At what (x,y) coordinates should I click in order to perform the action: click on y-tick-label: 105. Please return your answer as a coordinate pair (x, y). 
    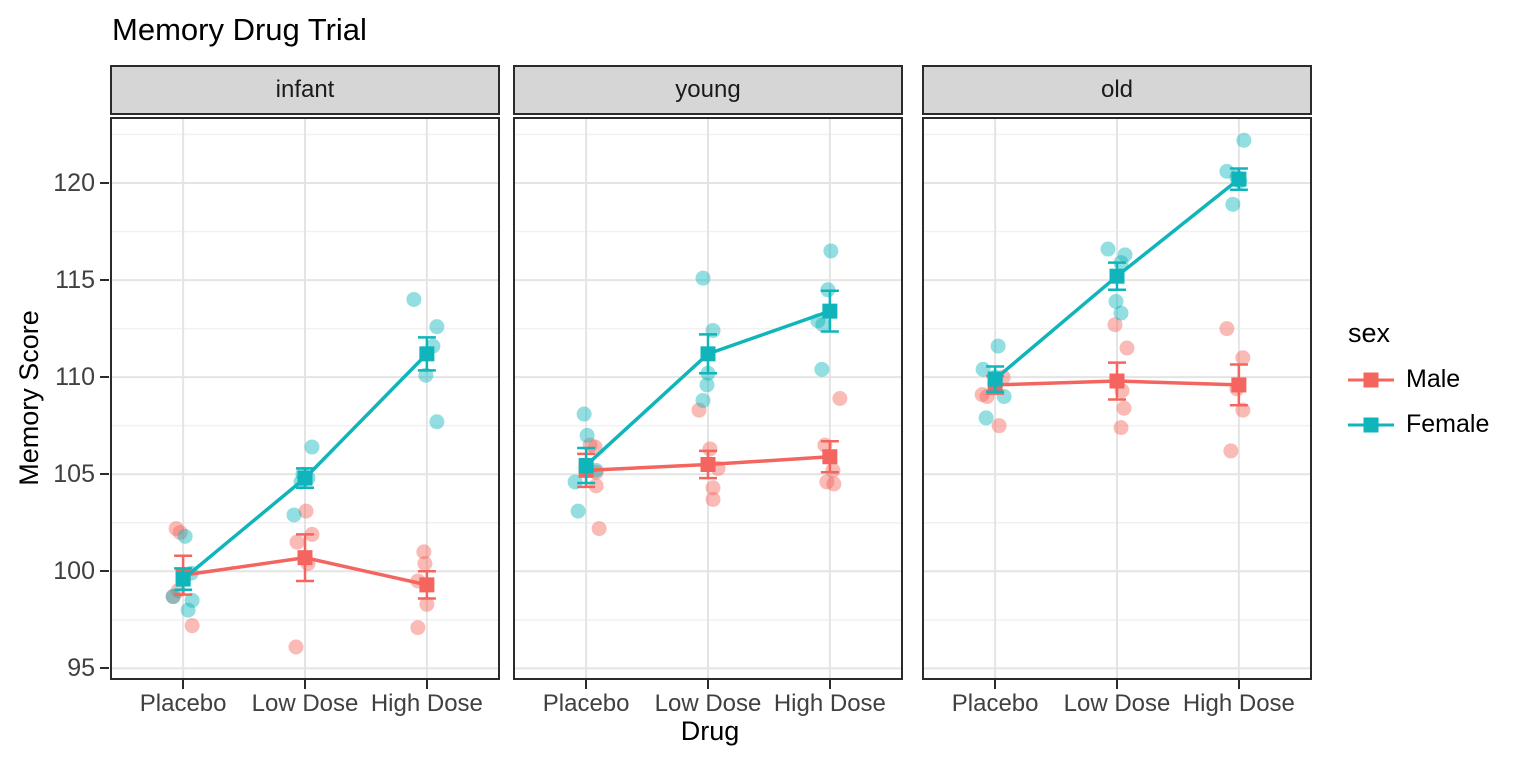
    Looking at the image, I should click on (74, 474).